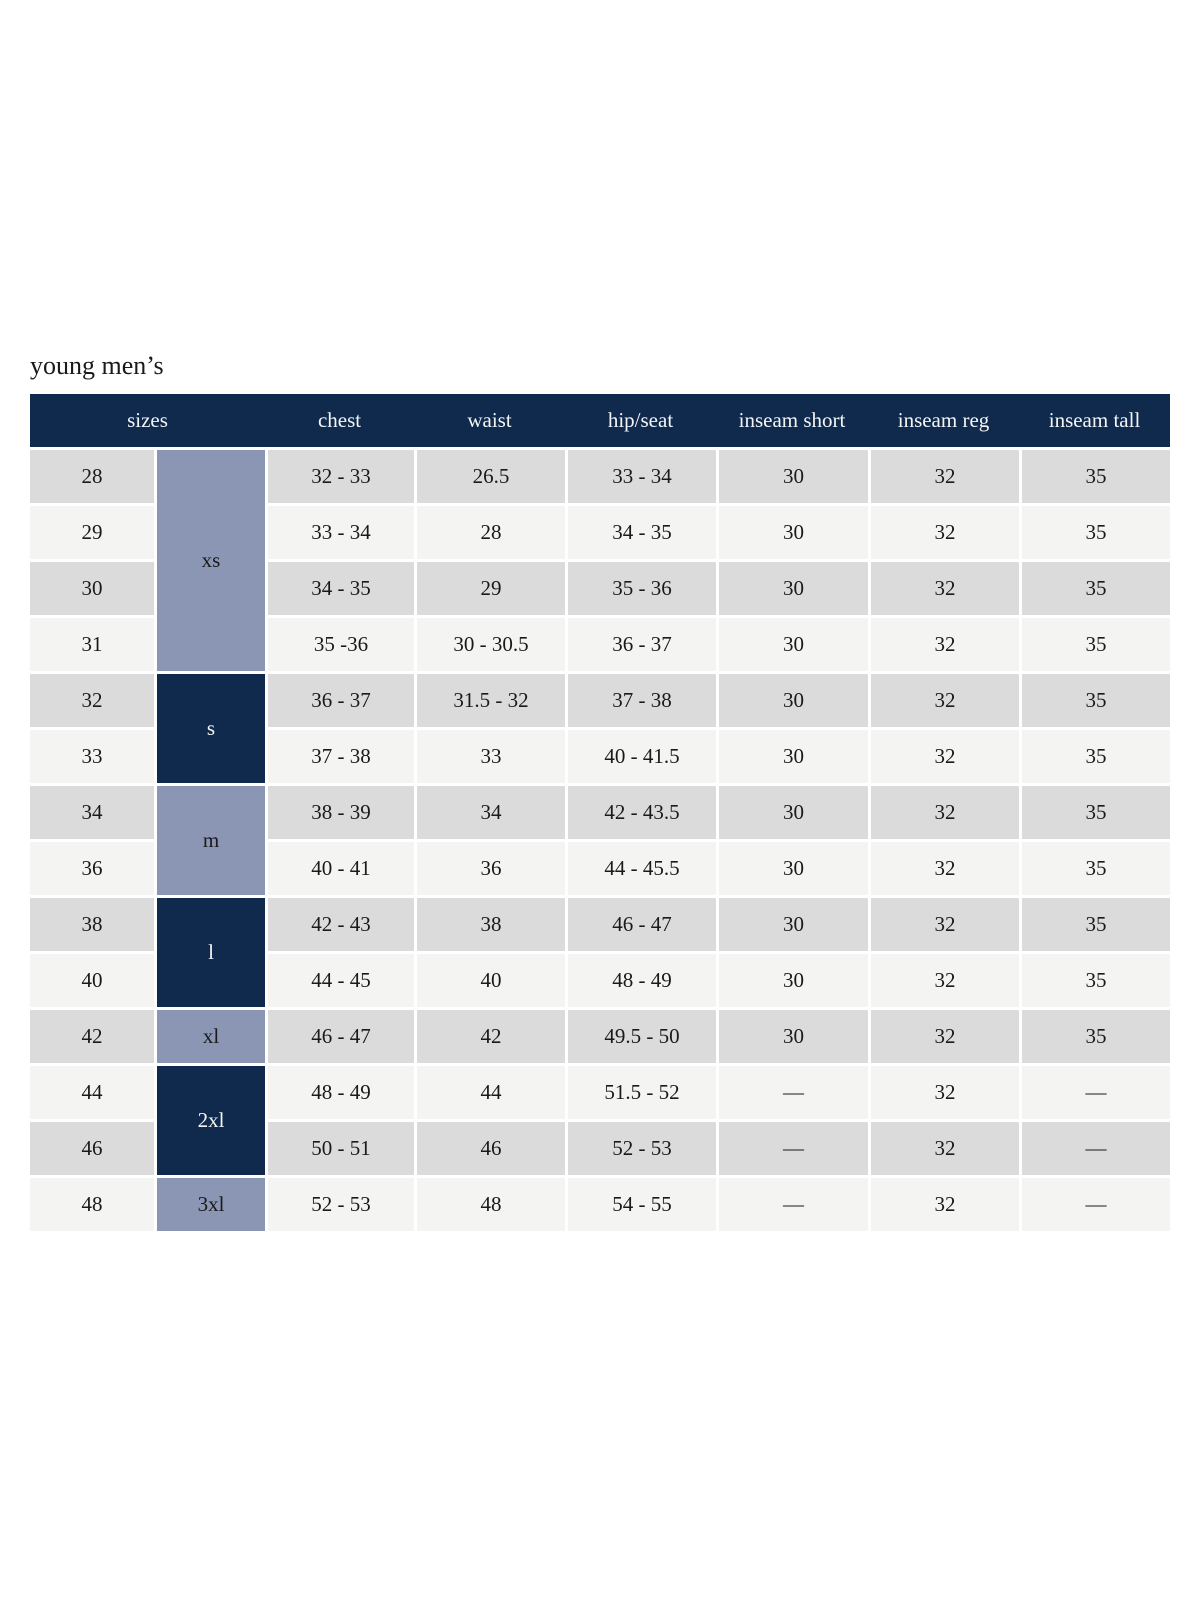 The width and height of the screenshot is (1200, 1600). I want to click on column-header-inseam-short: inseam short, so click(792, 420).